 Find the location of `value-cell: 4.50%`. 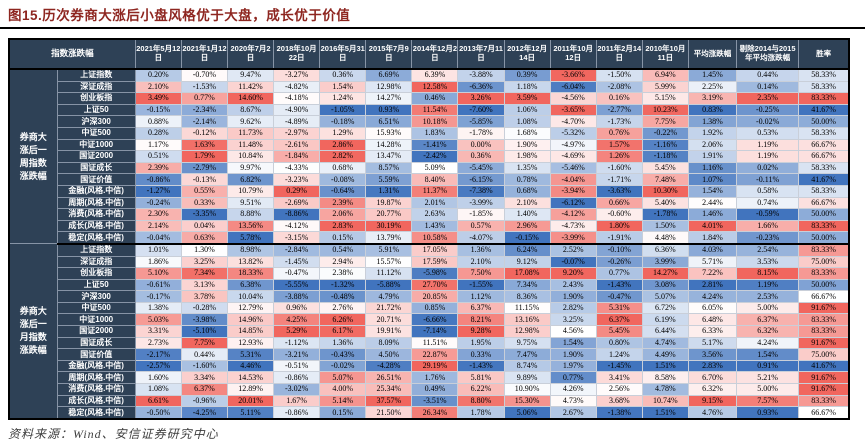

value-cell: 4.50% is located at coordinates (389, 354).